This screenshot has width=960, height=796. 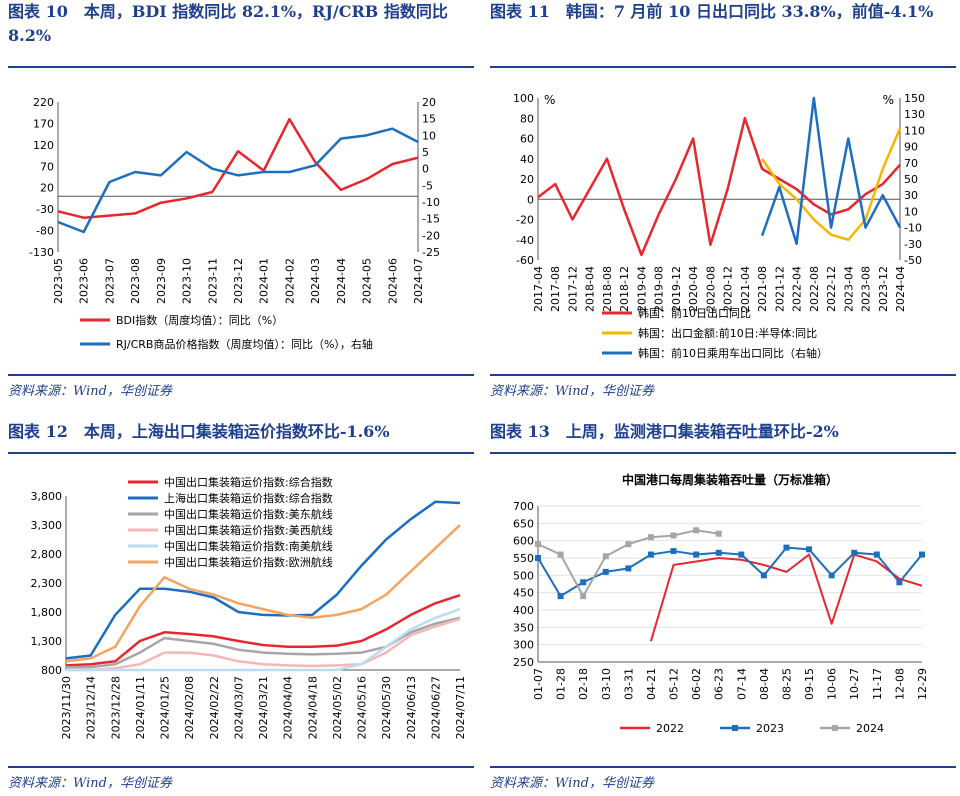 What do you see at coordinates (248, 530) in the screenshot?
I see `legend-label: 中国出口集装箱运价指数:美西航线` at bounding box center [248, 530].